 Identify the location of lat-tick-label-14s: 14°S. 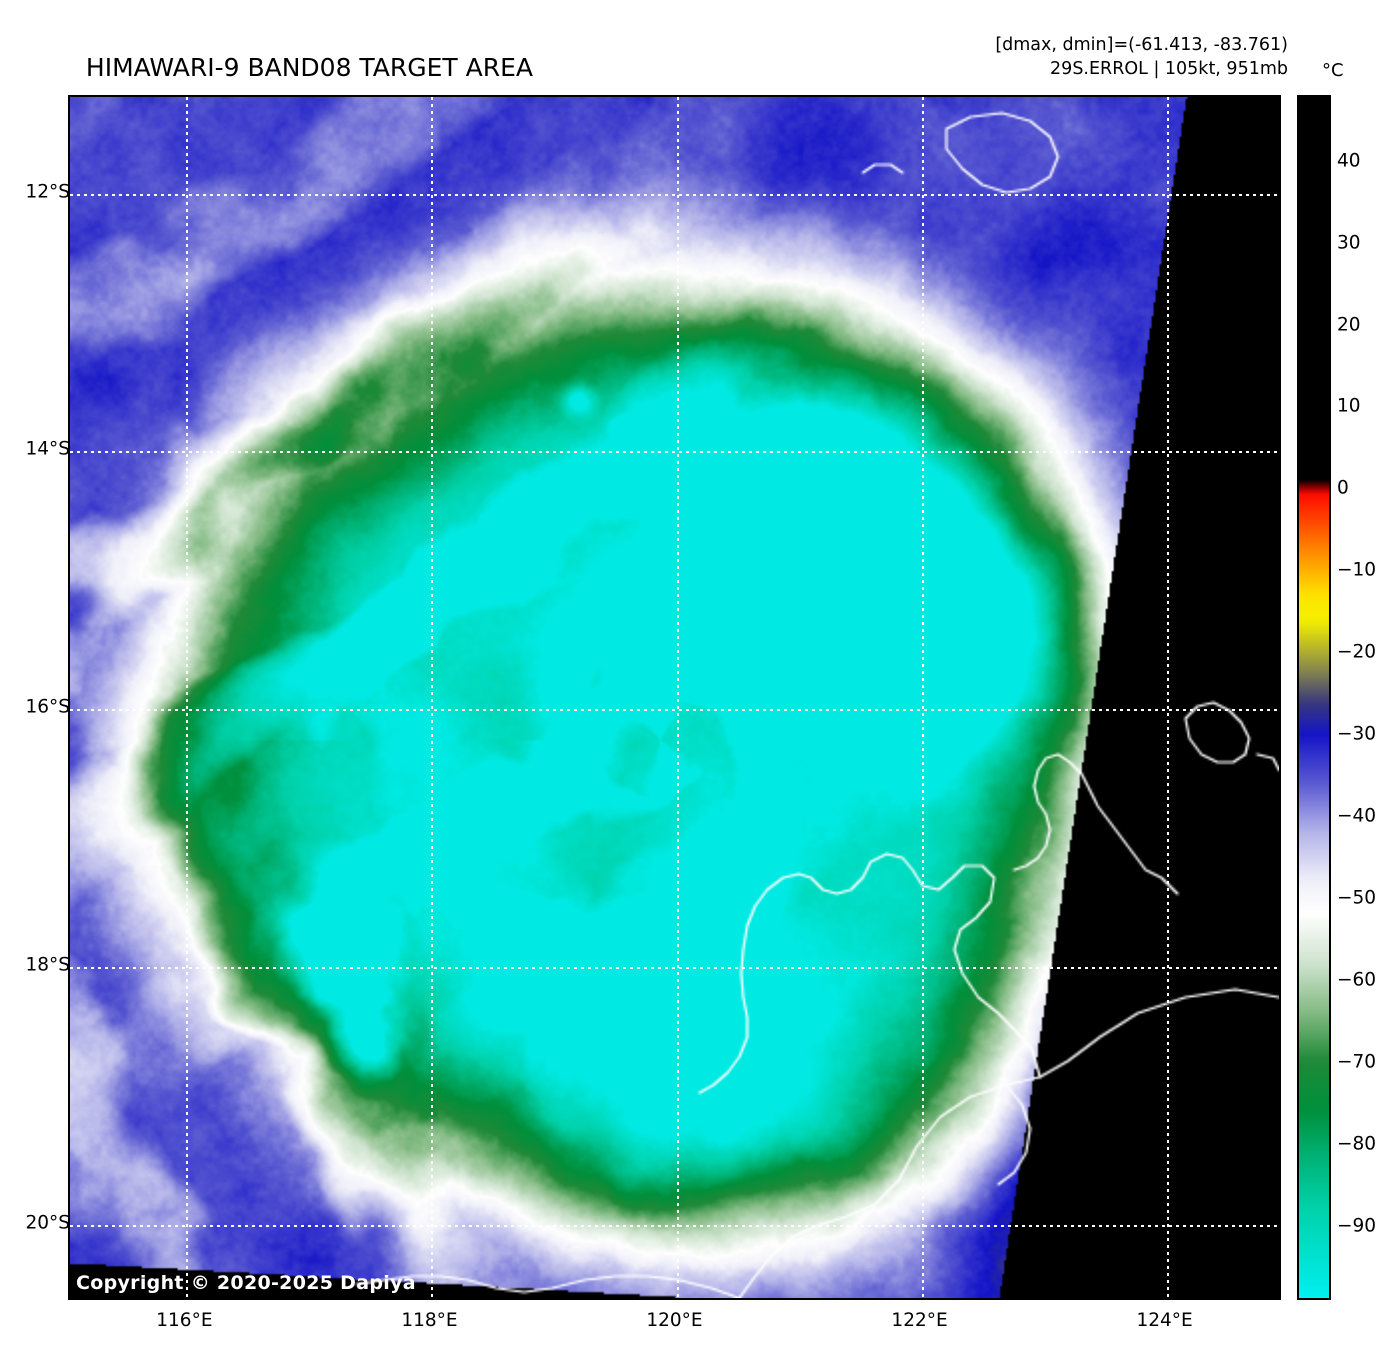
(47, 449).